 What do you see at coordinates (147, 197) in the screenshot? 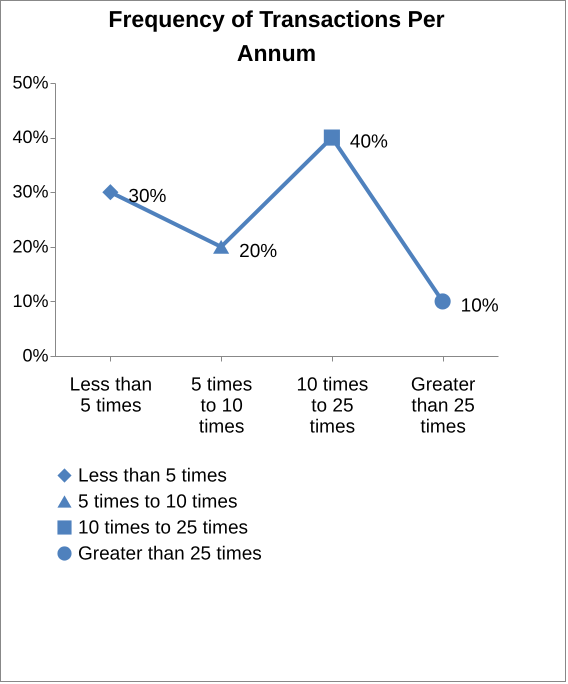
I see `data-label: 30%` at bounding box center [147, 197].